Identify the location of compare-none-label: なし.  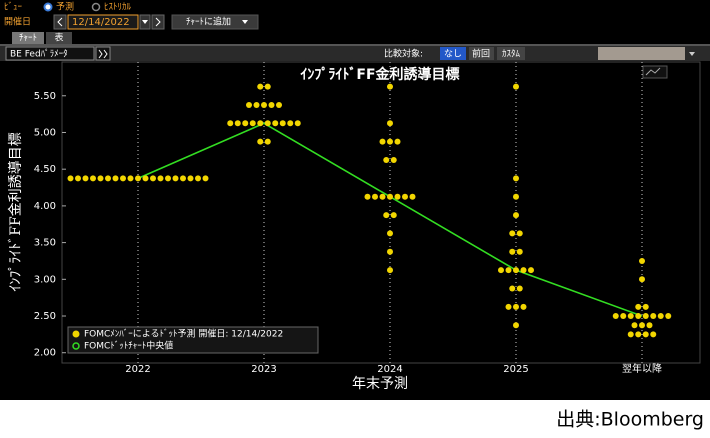
(453, 54).